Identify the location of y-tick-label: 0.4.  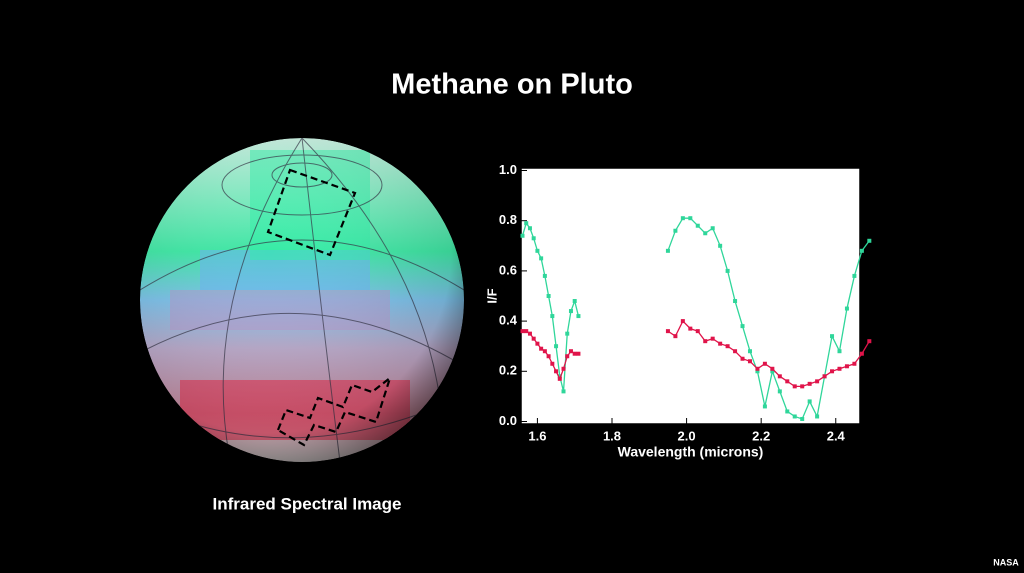
(508, 320).